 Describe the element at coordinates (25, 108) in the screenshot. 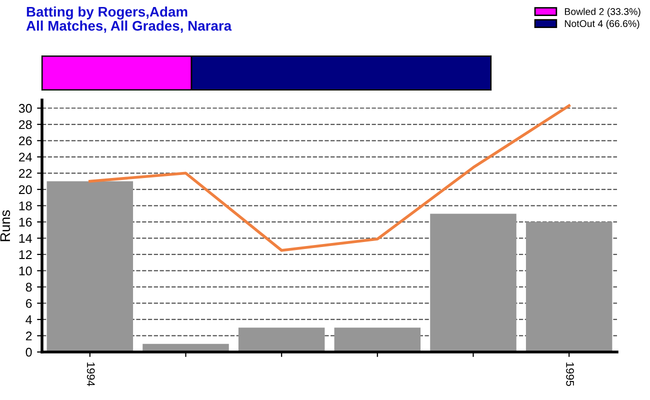

I see `y-tick-label: 30` at that location.